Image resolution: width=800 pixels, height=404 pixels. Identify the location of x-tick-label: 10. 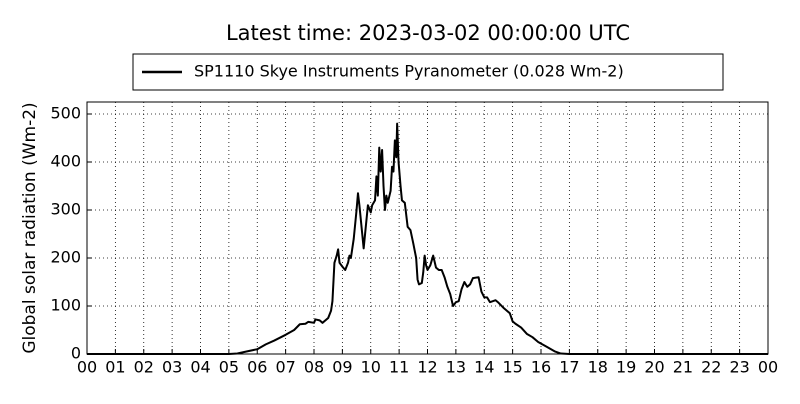
(371, 367).